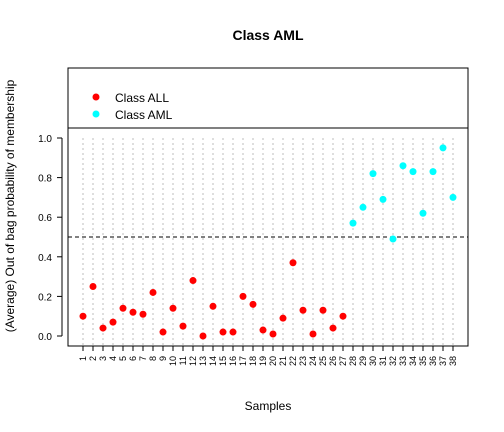 Image resolution: width=504 pixels, height=432 pixels. I want to click on y-tick-label: 0.2, so click(45, 297).